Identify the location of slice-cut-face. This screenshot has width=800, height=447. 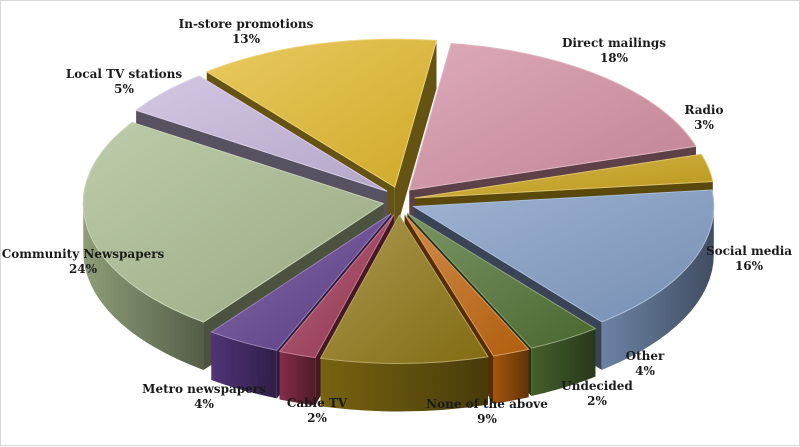
(415, 138).